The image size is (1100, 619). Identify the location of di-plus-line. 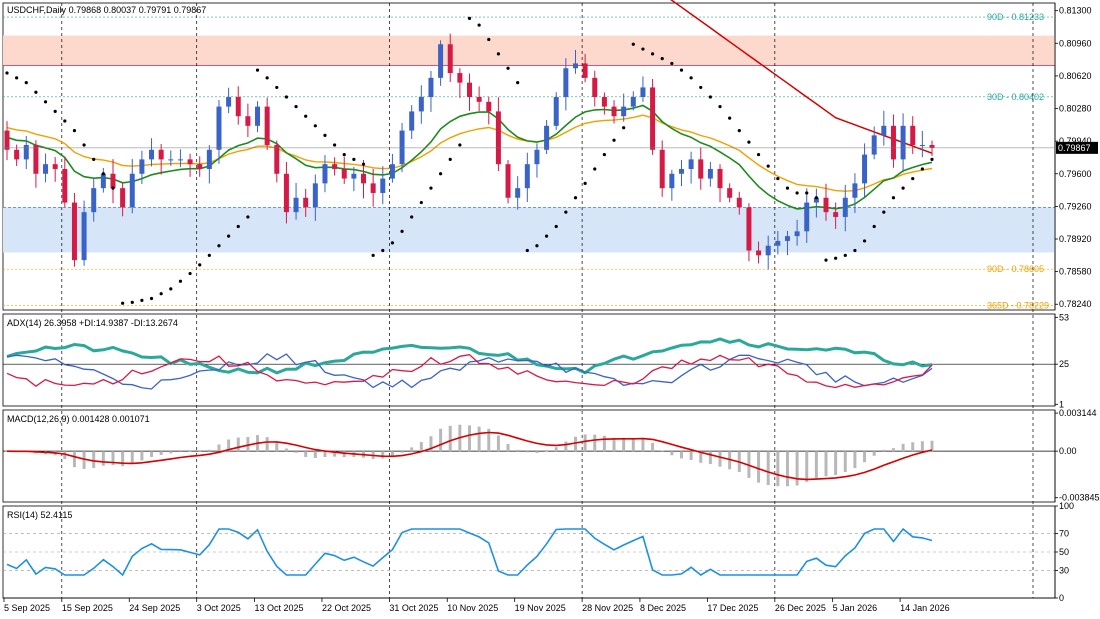
(469, 371).